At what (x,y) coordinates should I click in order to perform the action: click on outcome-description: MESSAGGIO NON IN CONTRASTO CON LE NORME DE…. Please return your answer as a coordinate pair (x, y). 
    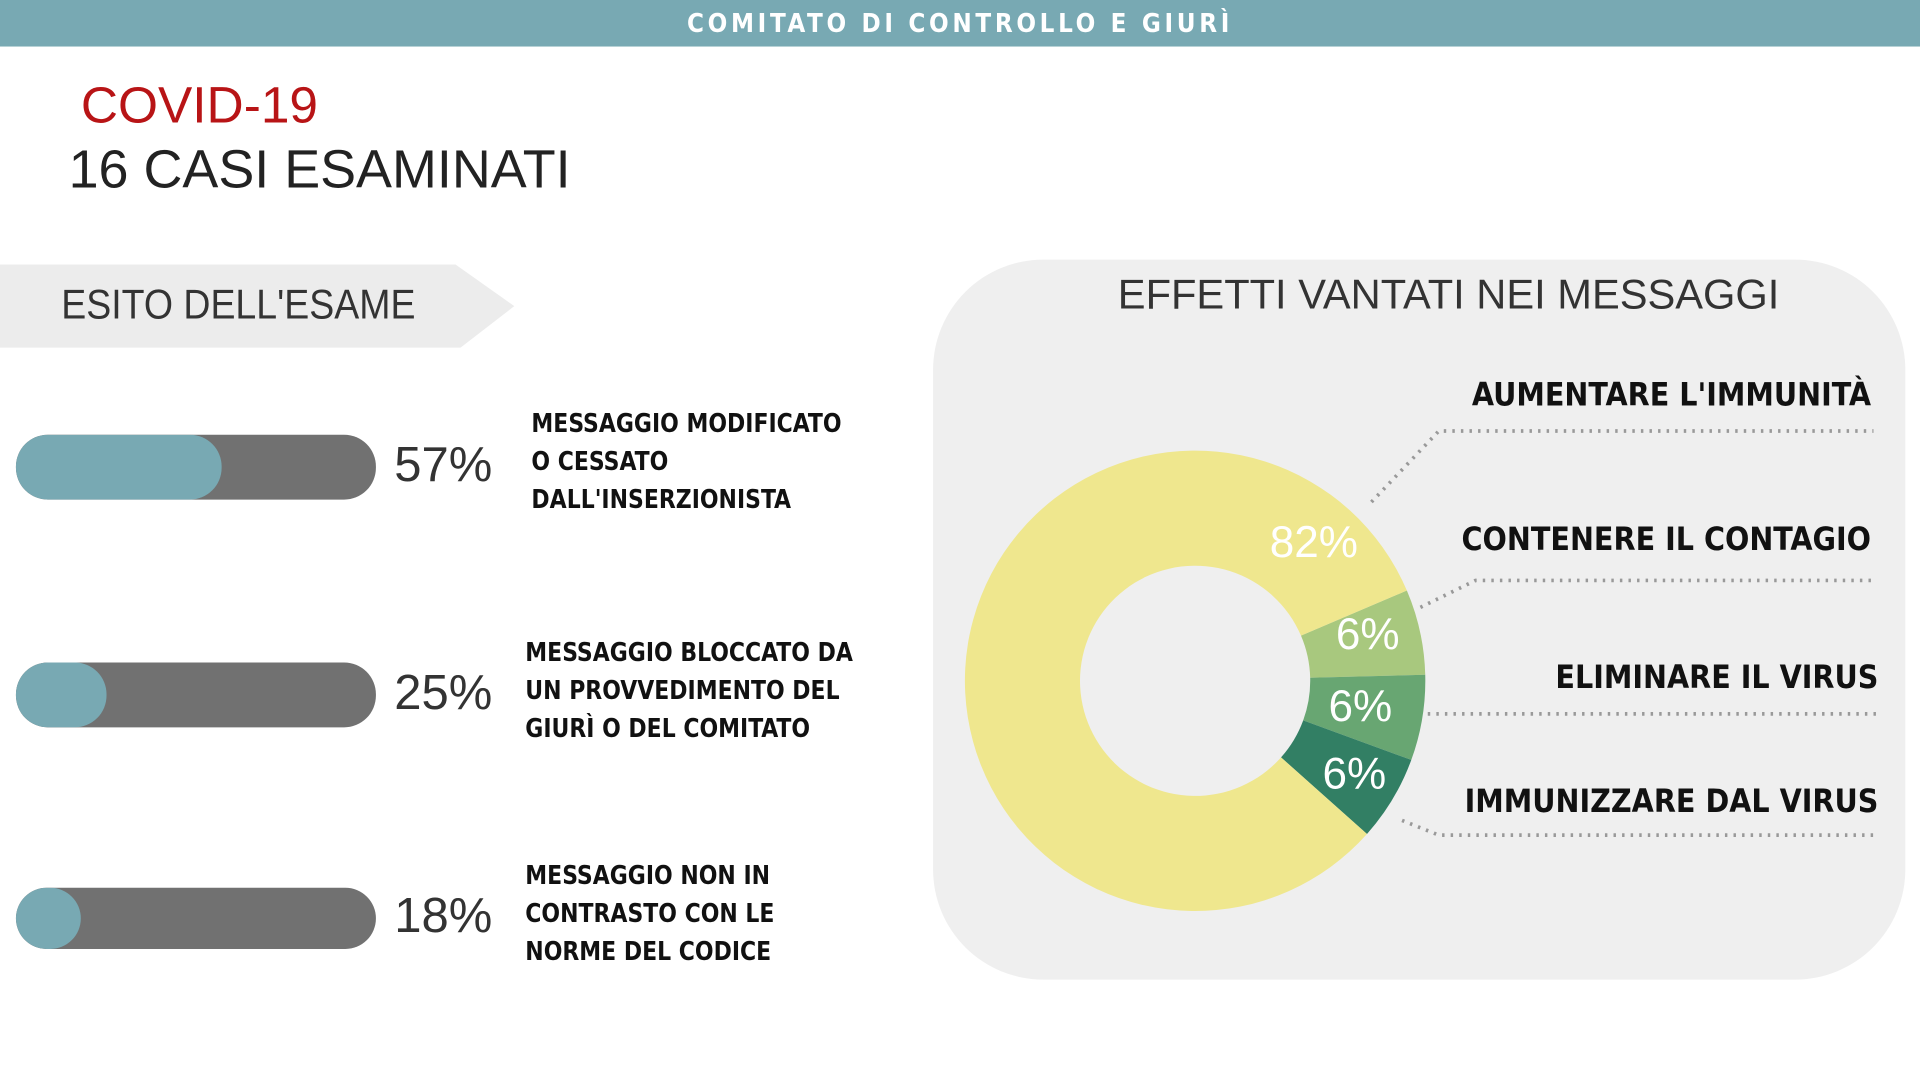
    Looking at the image, I should click on (650, 913).